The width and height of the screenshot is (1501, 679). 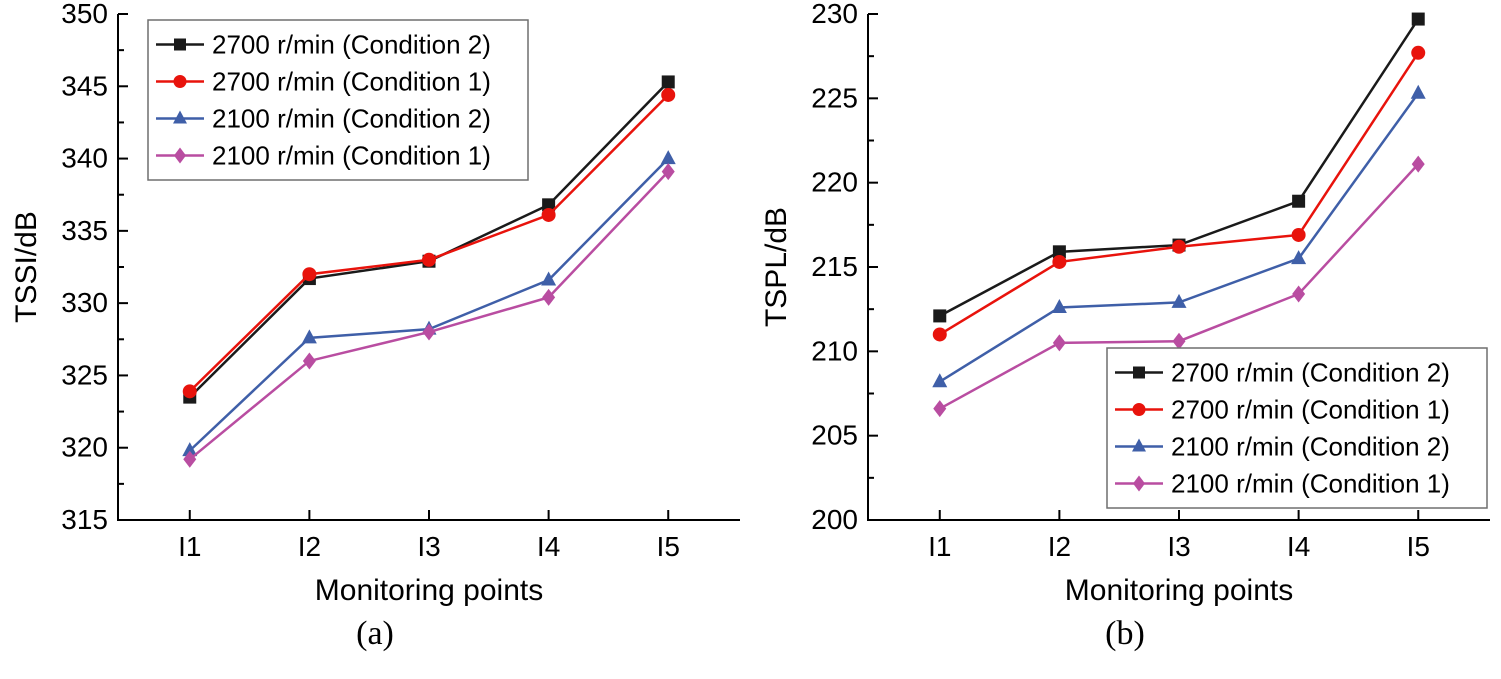 What do you see at coordinates (84, 302) in the screenshot?
I see `svg-text: 330` at bounding box center [84, 302].